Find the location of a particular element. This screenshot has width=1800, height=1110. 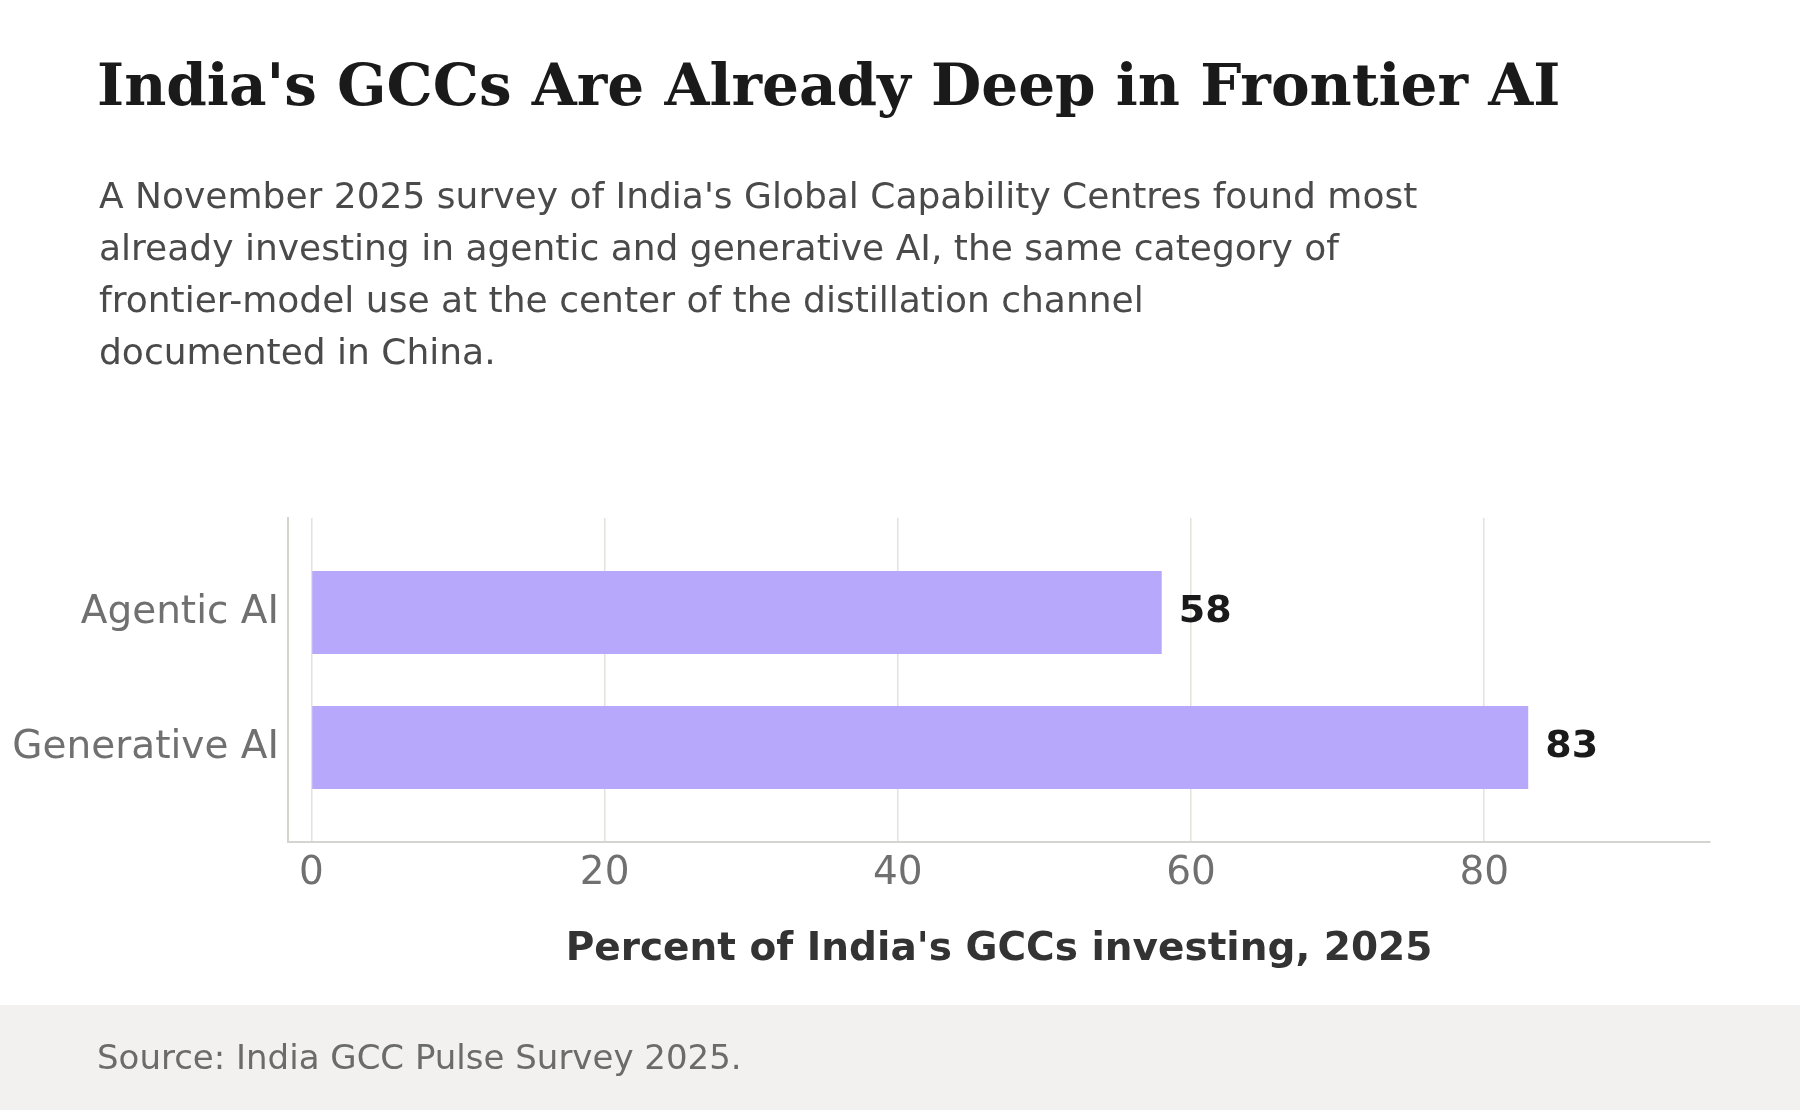

x-tick-label: 80 is located at coordinates (1484, 870).